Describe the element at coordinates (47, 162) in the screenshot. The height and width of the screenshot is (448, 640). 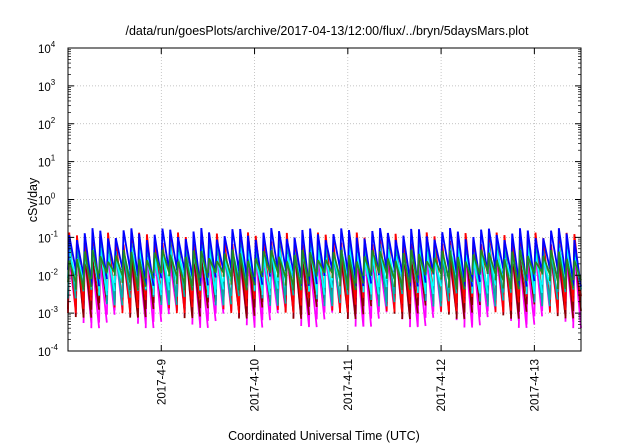
I see `y-tick-label: 10¹` at that location.